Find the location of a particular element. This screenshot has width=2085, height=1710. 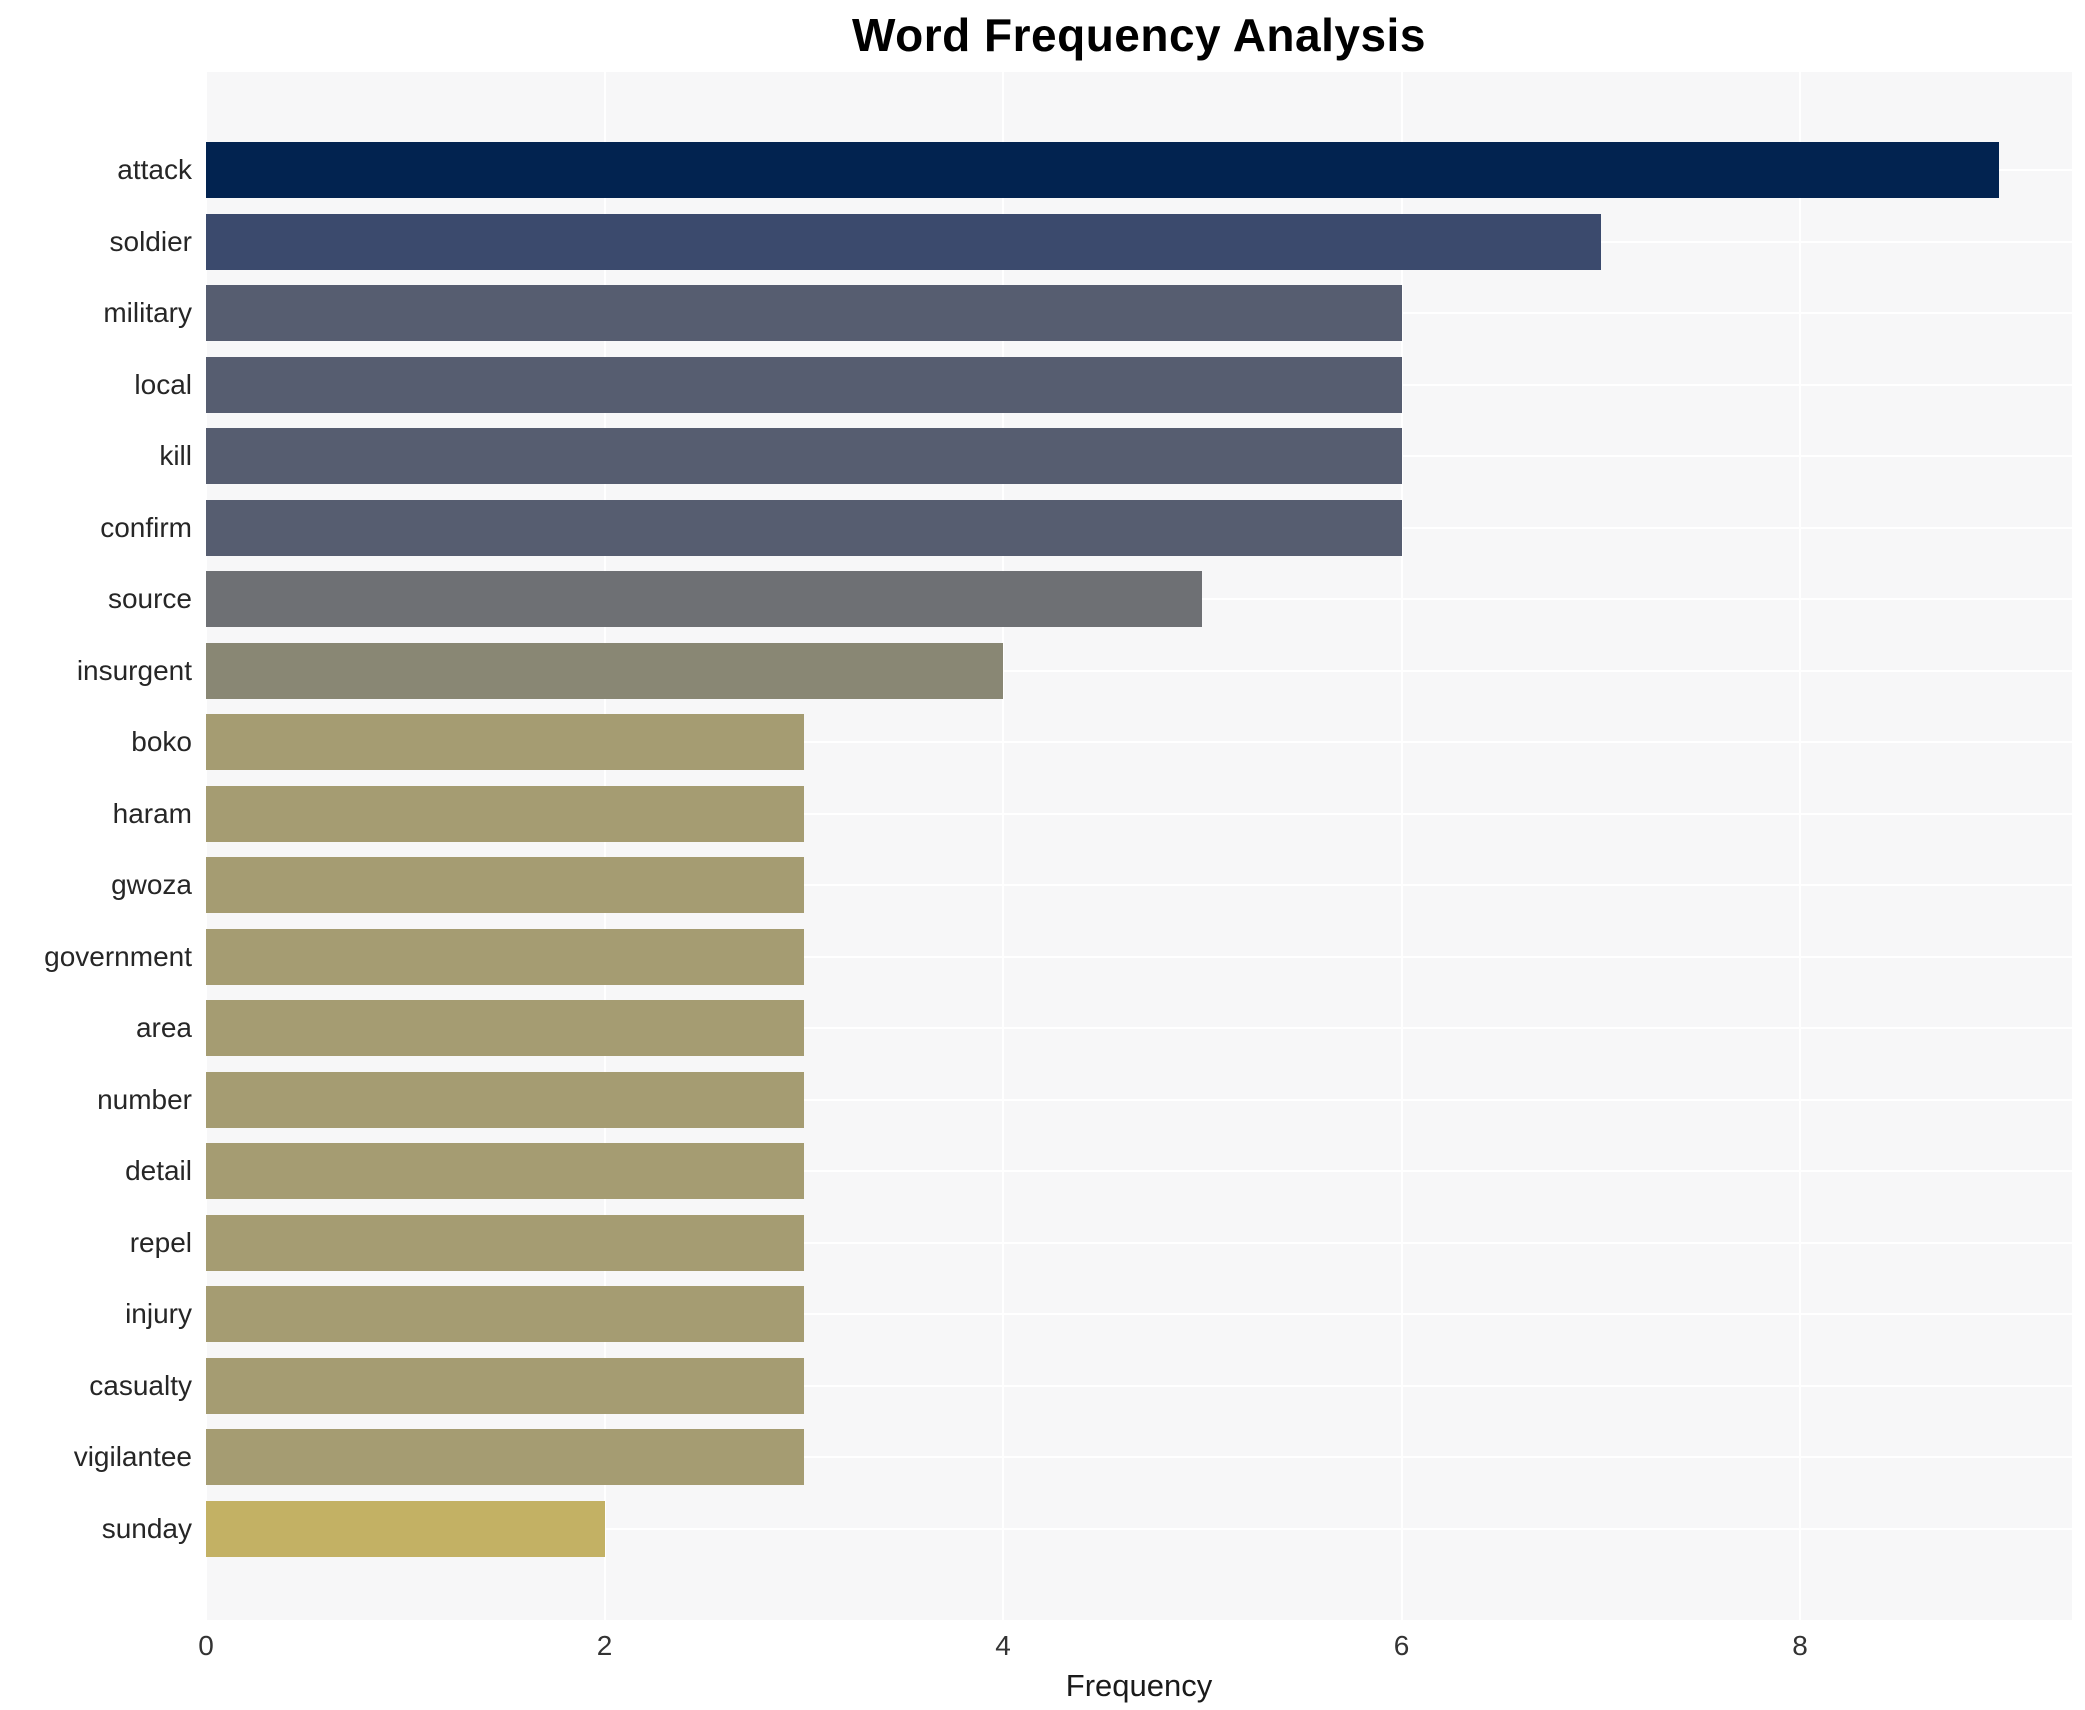

x-tick-label: 0 is located at coordinates (206, 1645).